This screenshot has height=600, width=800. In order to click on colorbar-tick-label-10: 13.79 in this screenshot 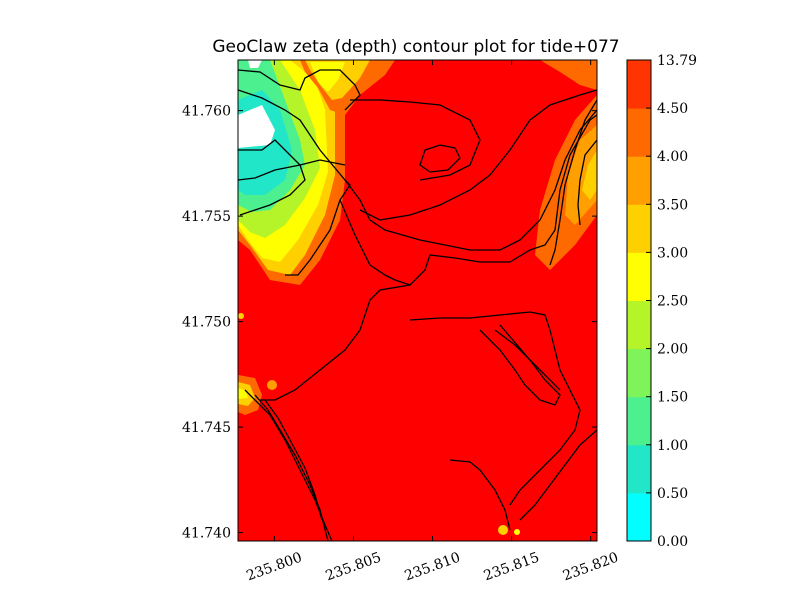, I will do `click(677, 61)`.